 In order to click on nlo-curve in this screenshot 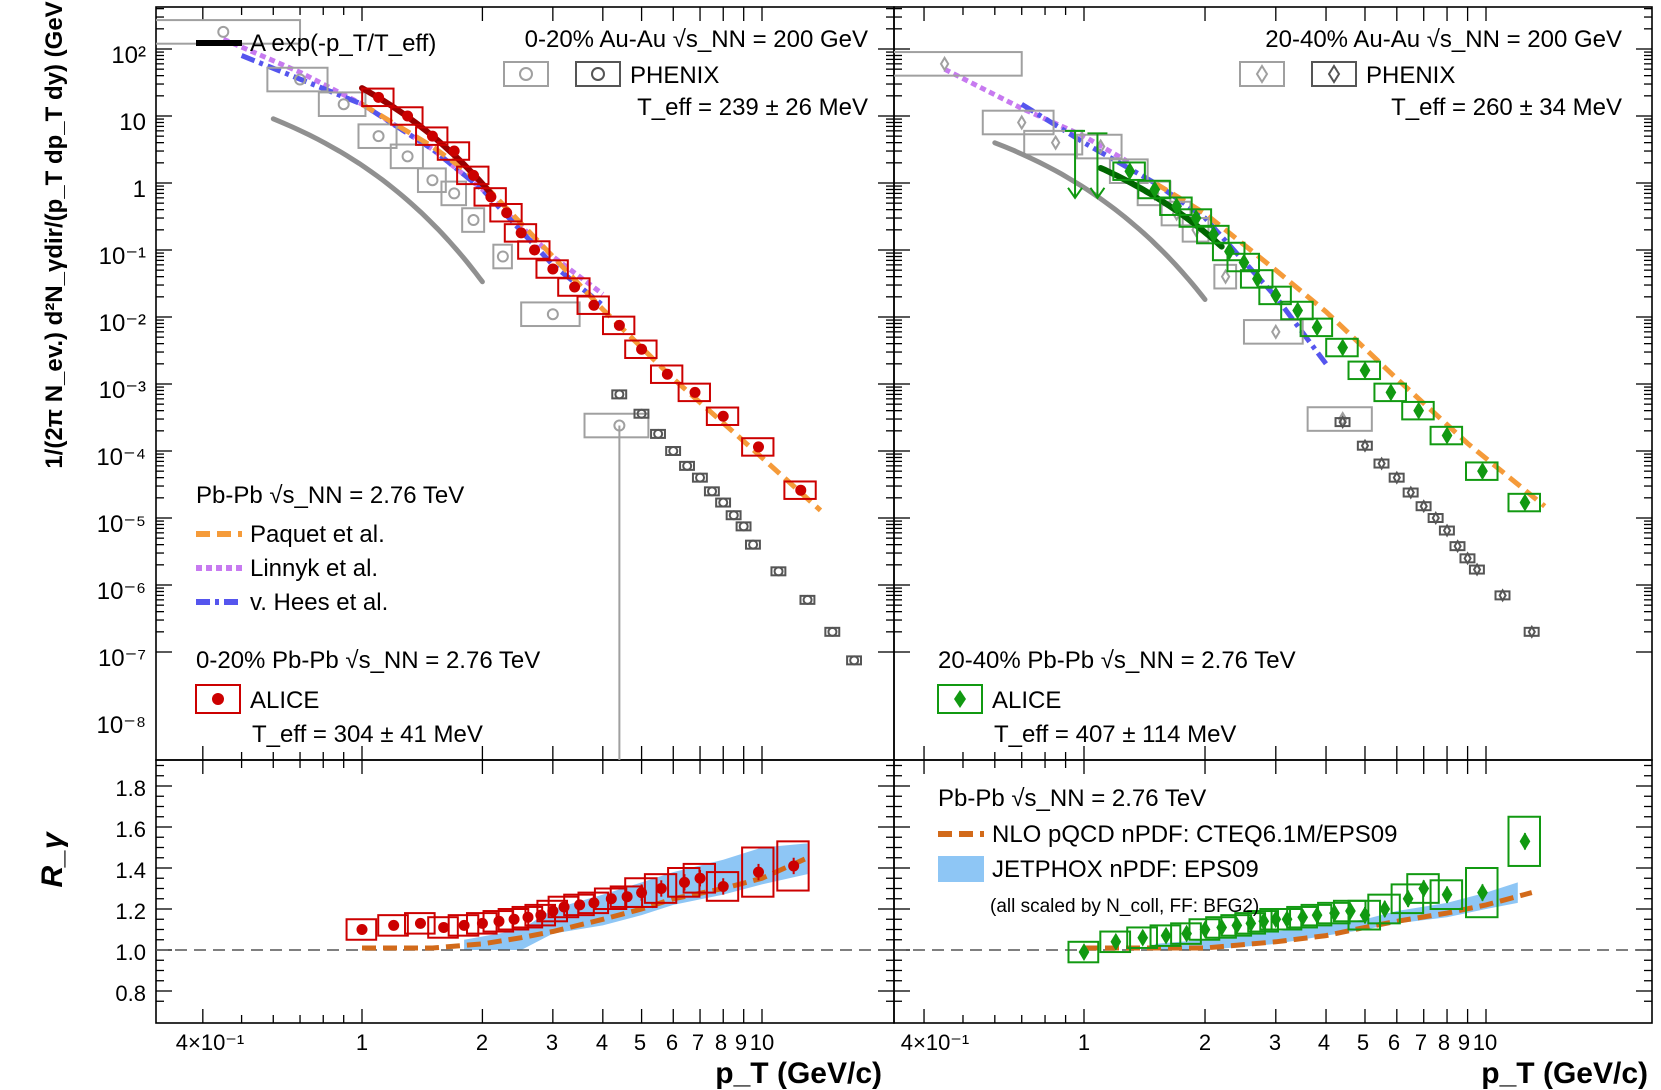, I will do `click(585, 903)`.